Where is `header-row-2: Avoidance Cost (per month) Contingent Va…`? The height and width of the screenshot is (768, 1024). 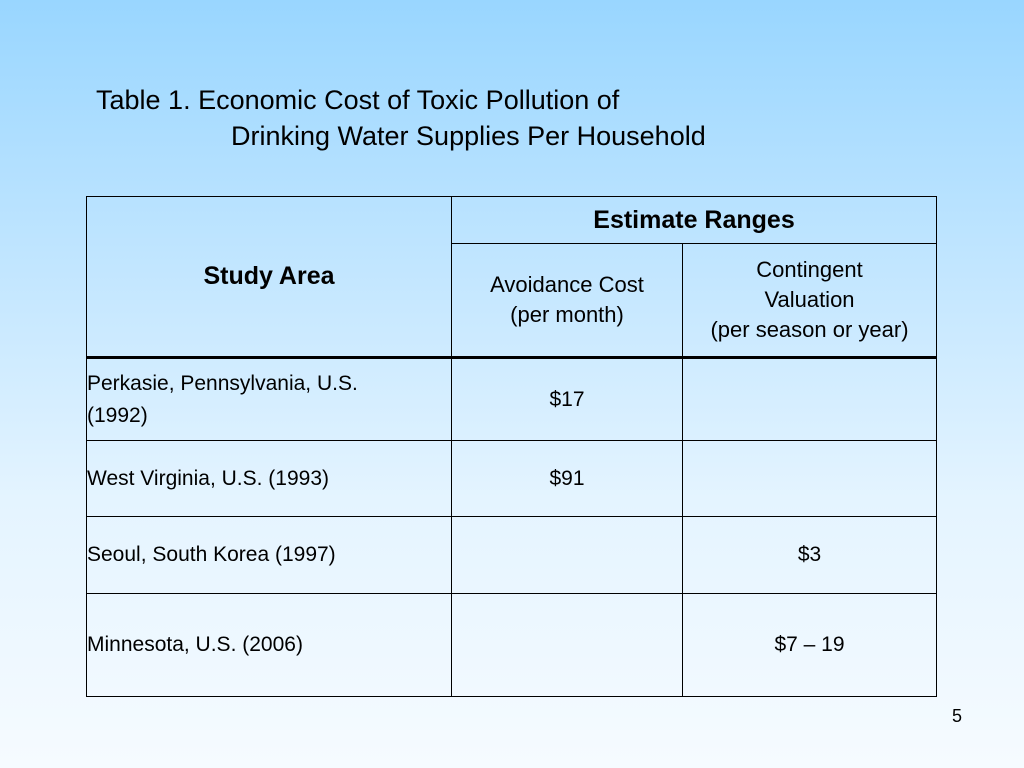
header-row-2: Avoidance Cost (per month) Contingent Va… is located at coordinates (512, 301).